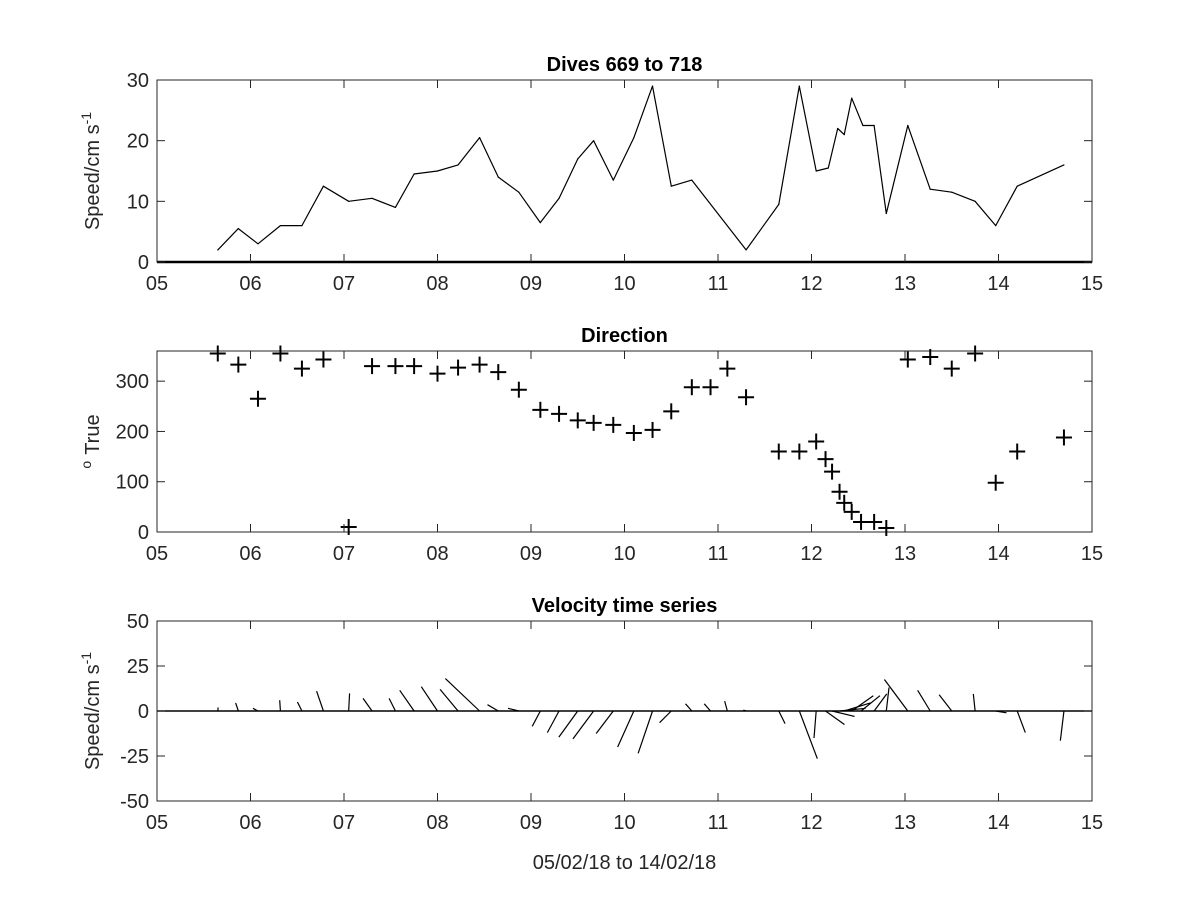 Image resolution: width=1200 pixels, height=900 pixels. I want to click on x-tick-label: 09, so click(531, 823).